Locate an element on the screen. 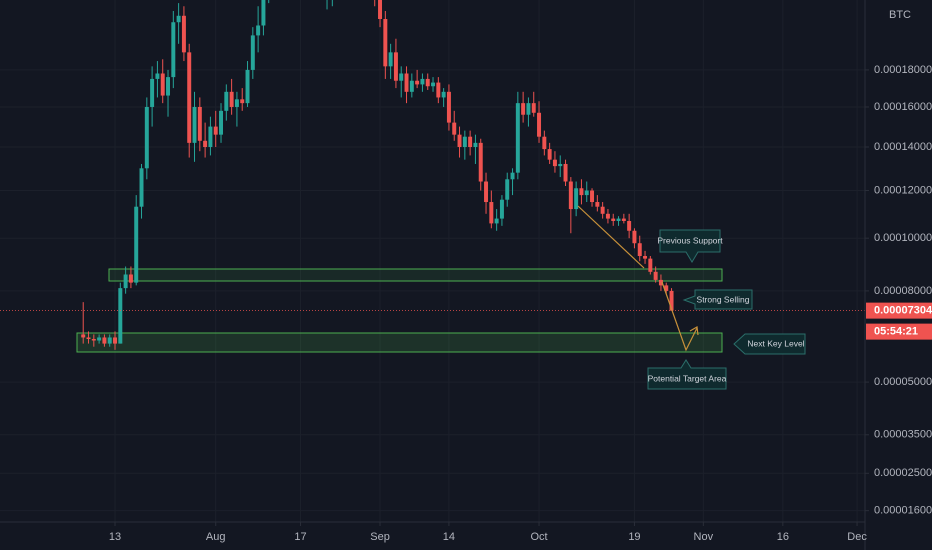 Image resolution: width=932 pixels, height=550 pixels. x-tick-label: 19 is located at coordinates (634, 537).